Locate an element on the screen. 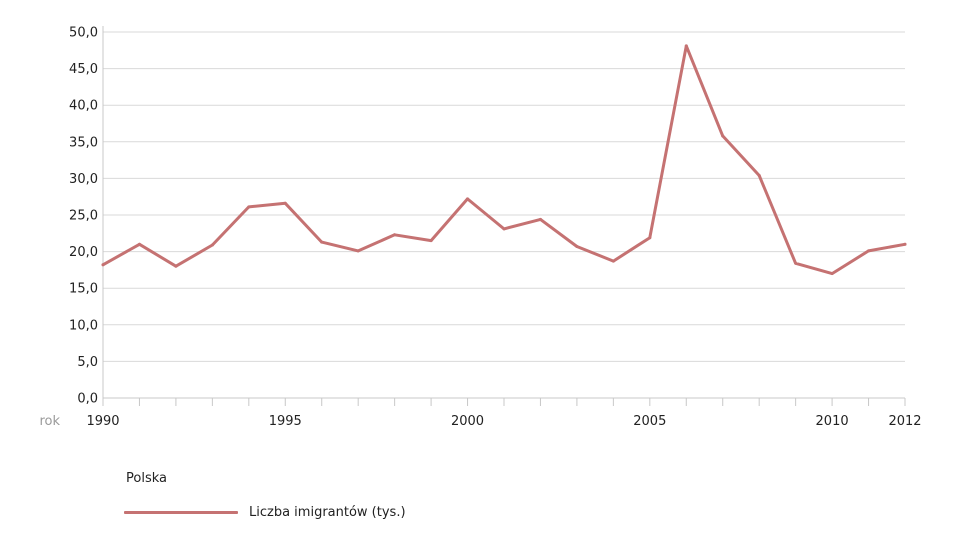  legend-swatch is located at coordinates (181, 512).